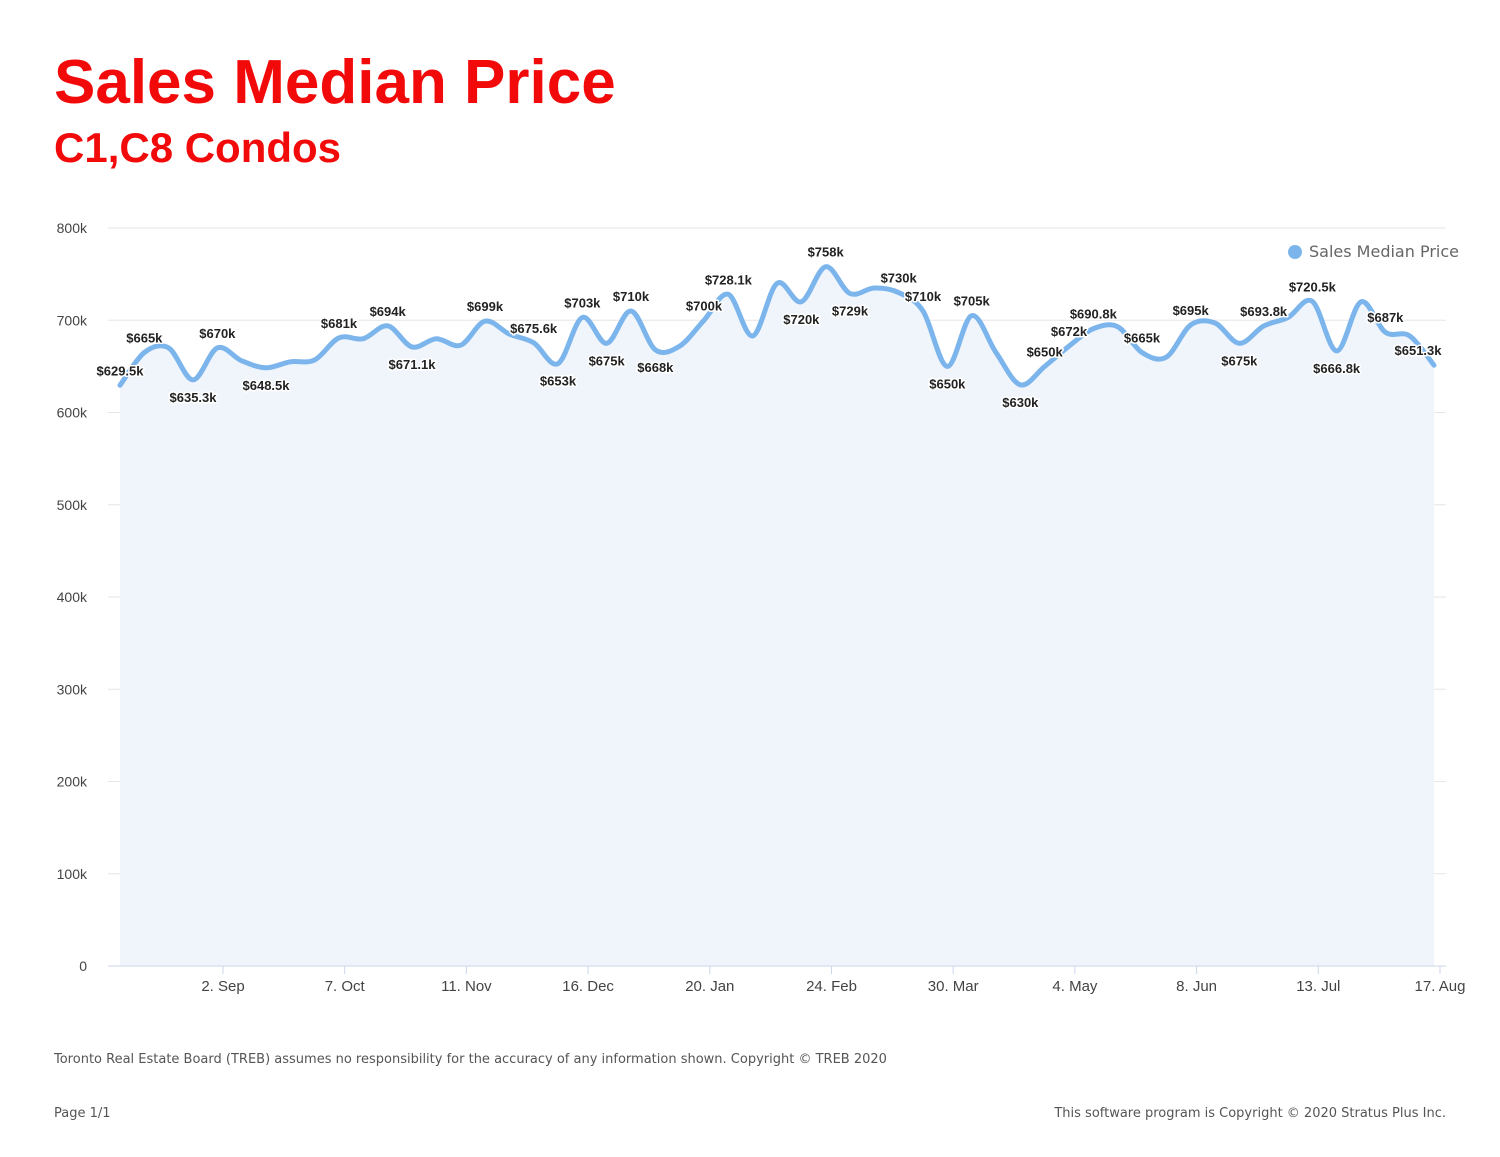 Image resolution: width=1500 pixels, height=1157 pixels. Describe the element at coordinates (388, 311) in the screenshot. I see `data-label: $694k` at that location.